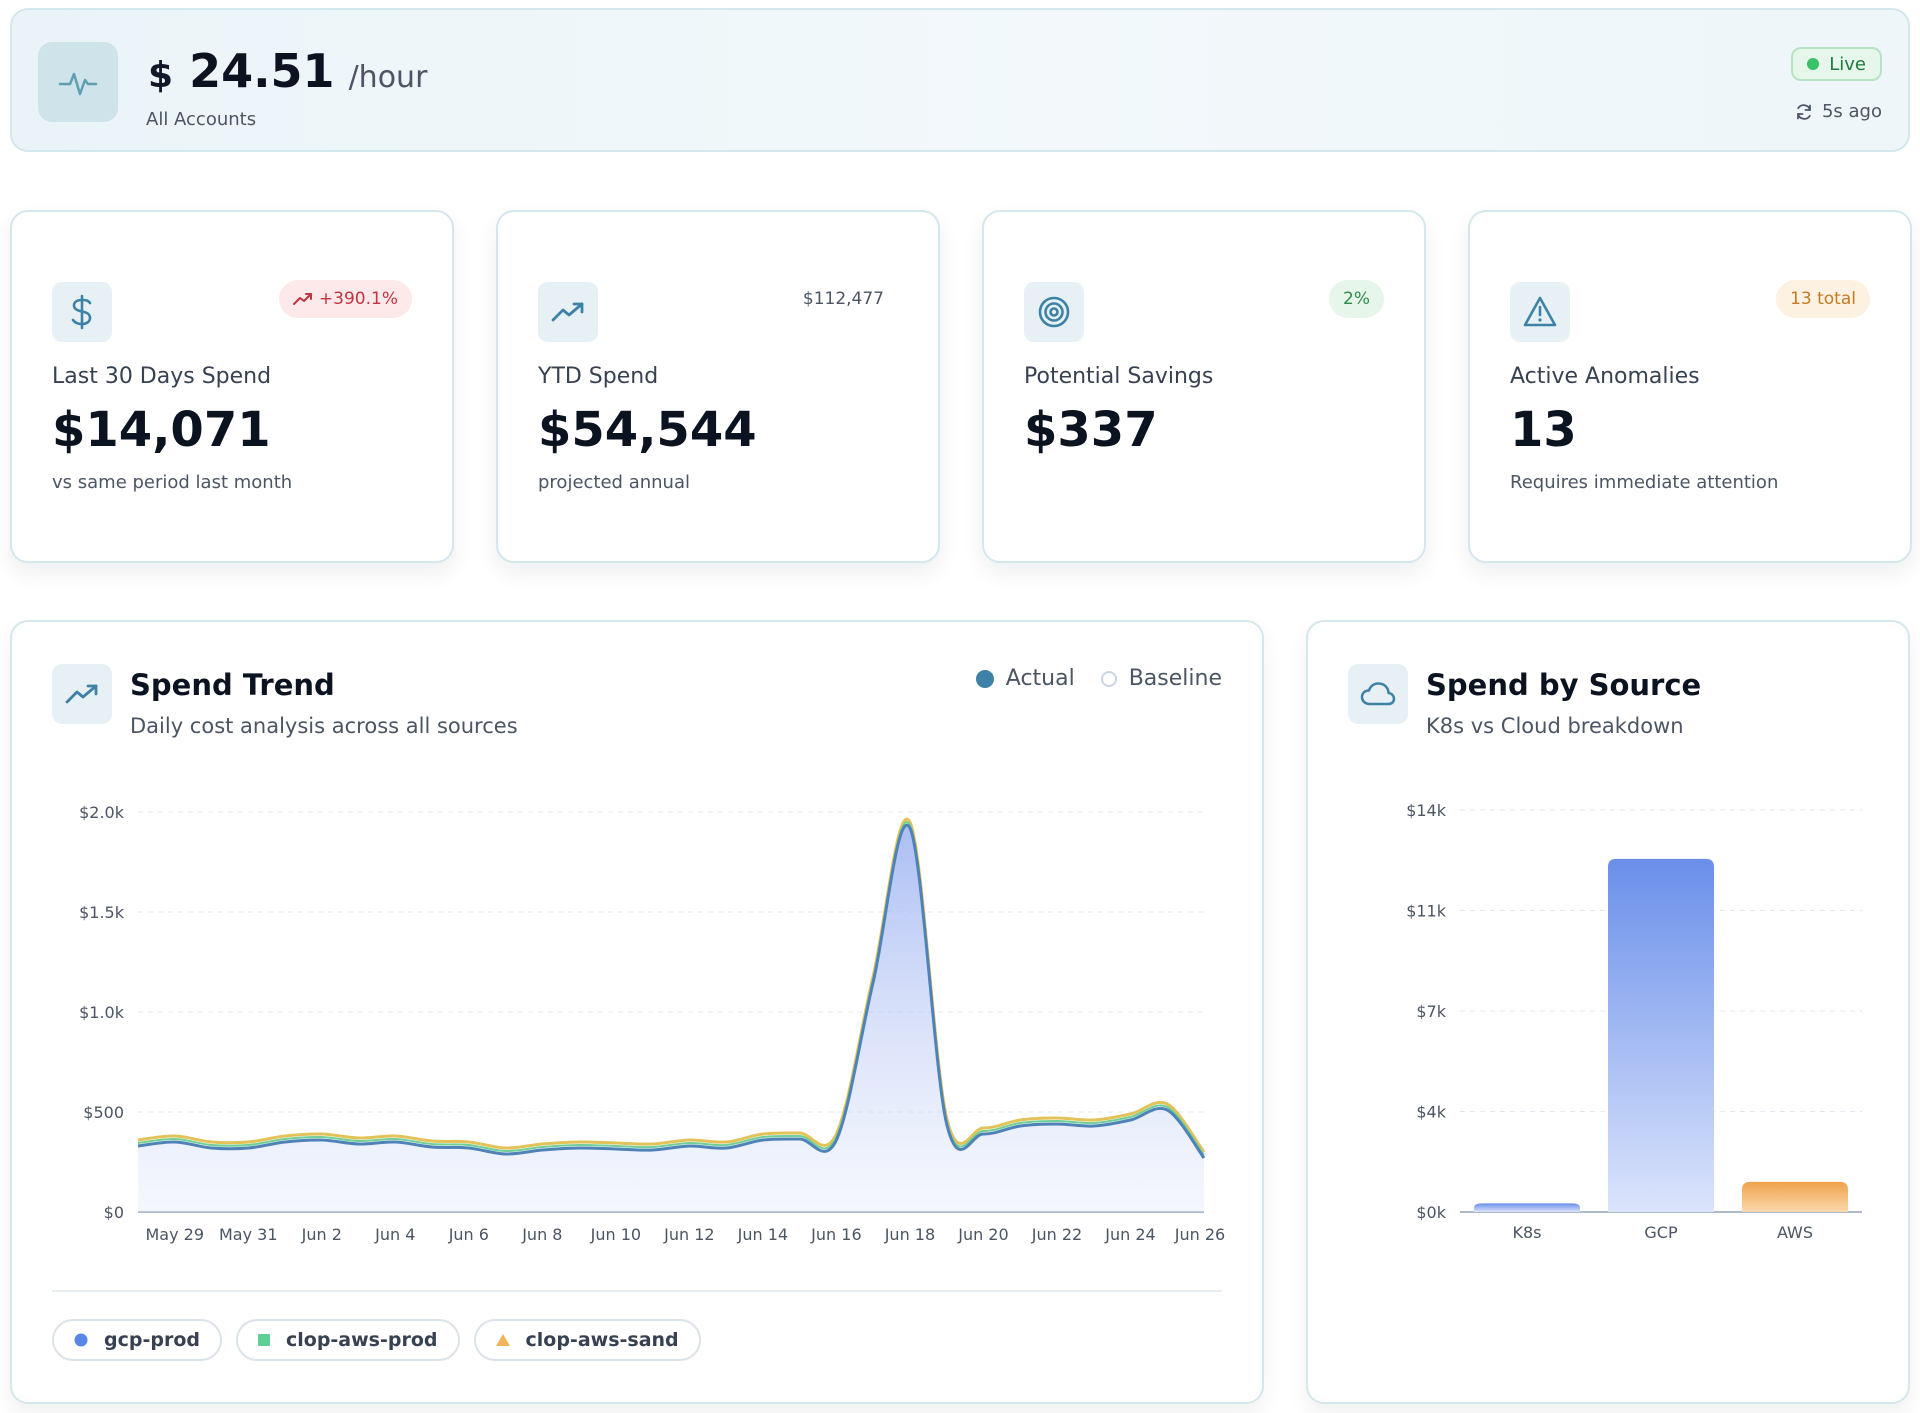 This screenshot has height=1413, width=1920. What do you see at coordinates (1527, 1207) in the screenshot?
I see `bar-k8s` at bounding box center [1527, 1207].